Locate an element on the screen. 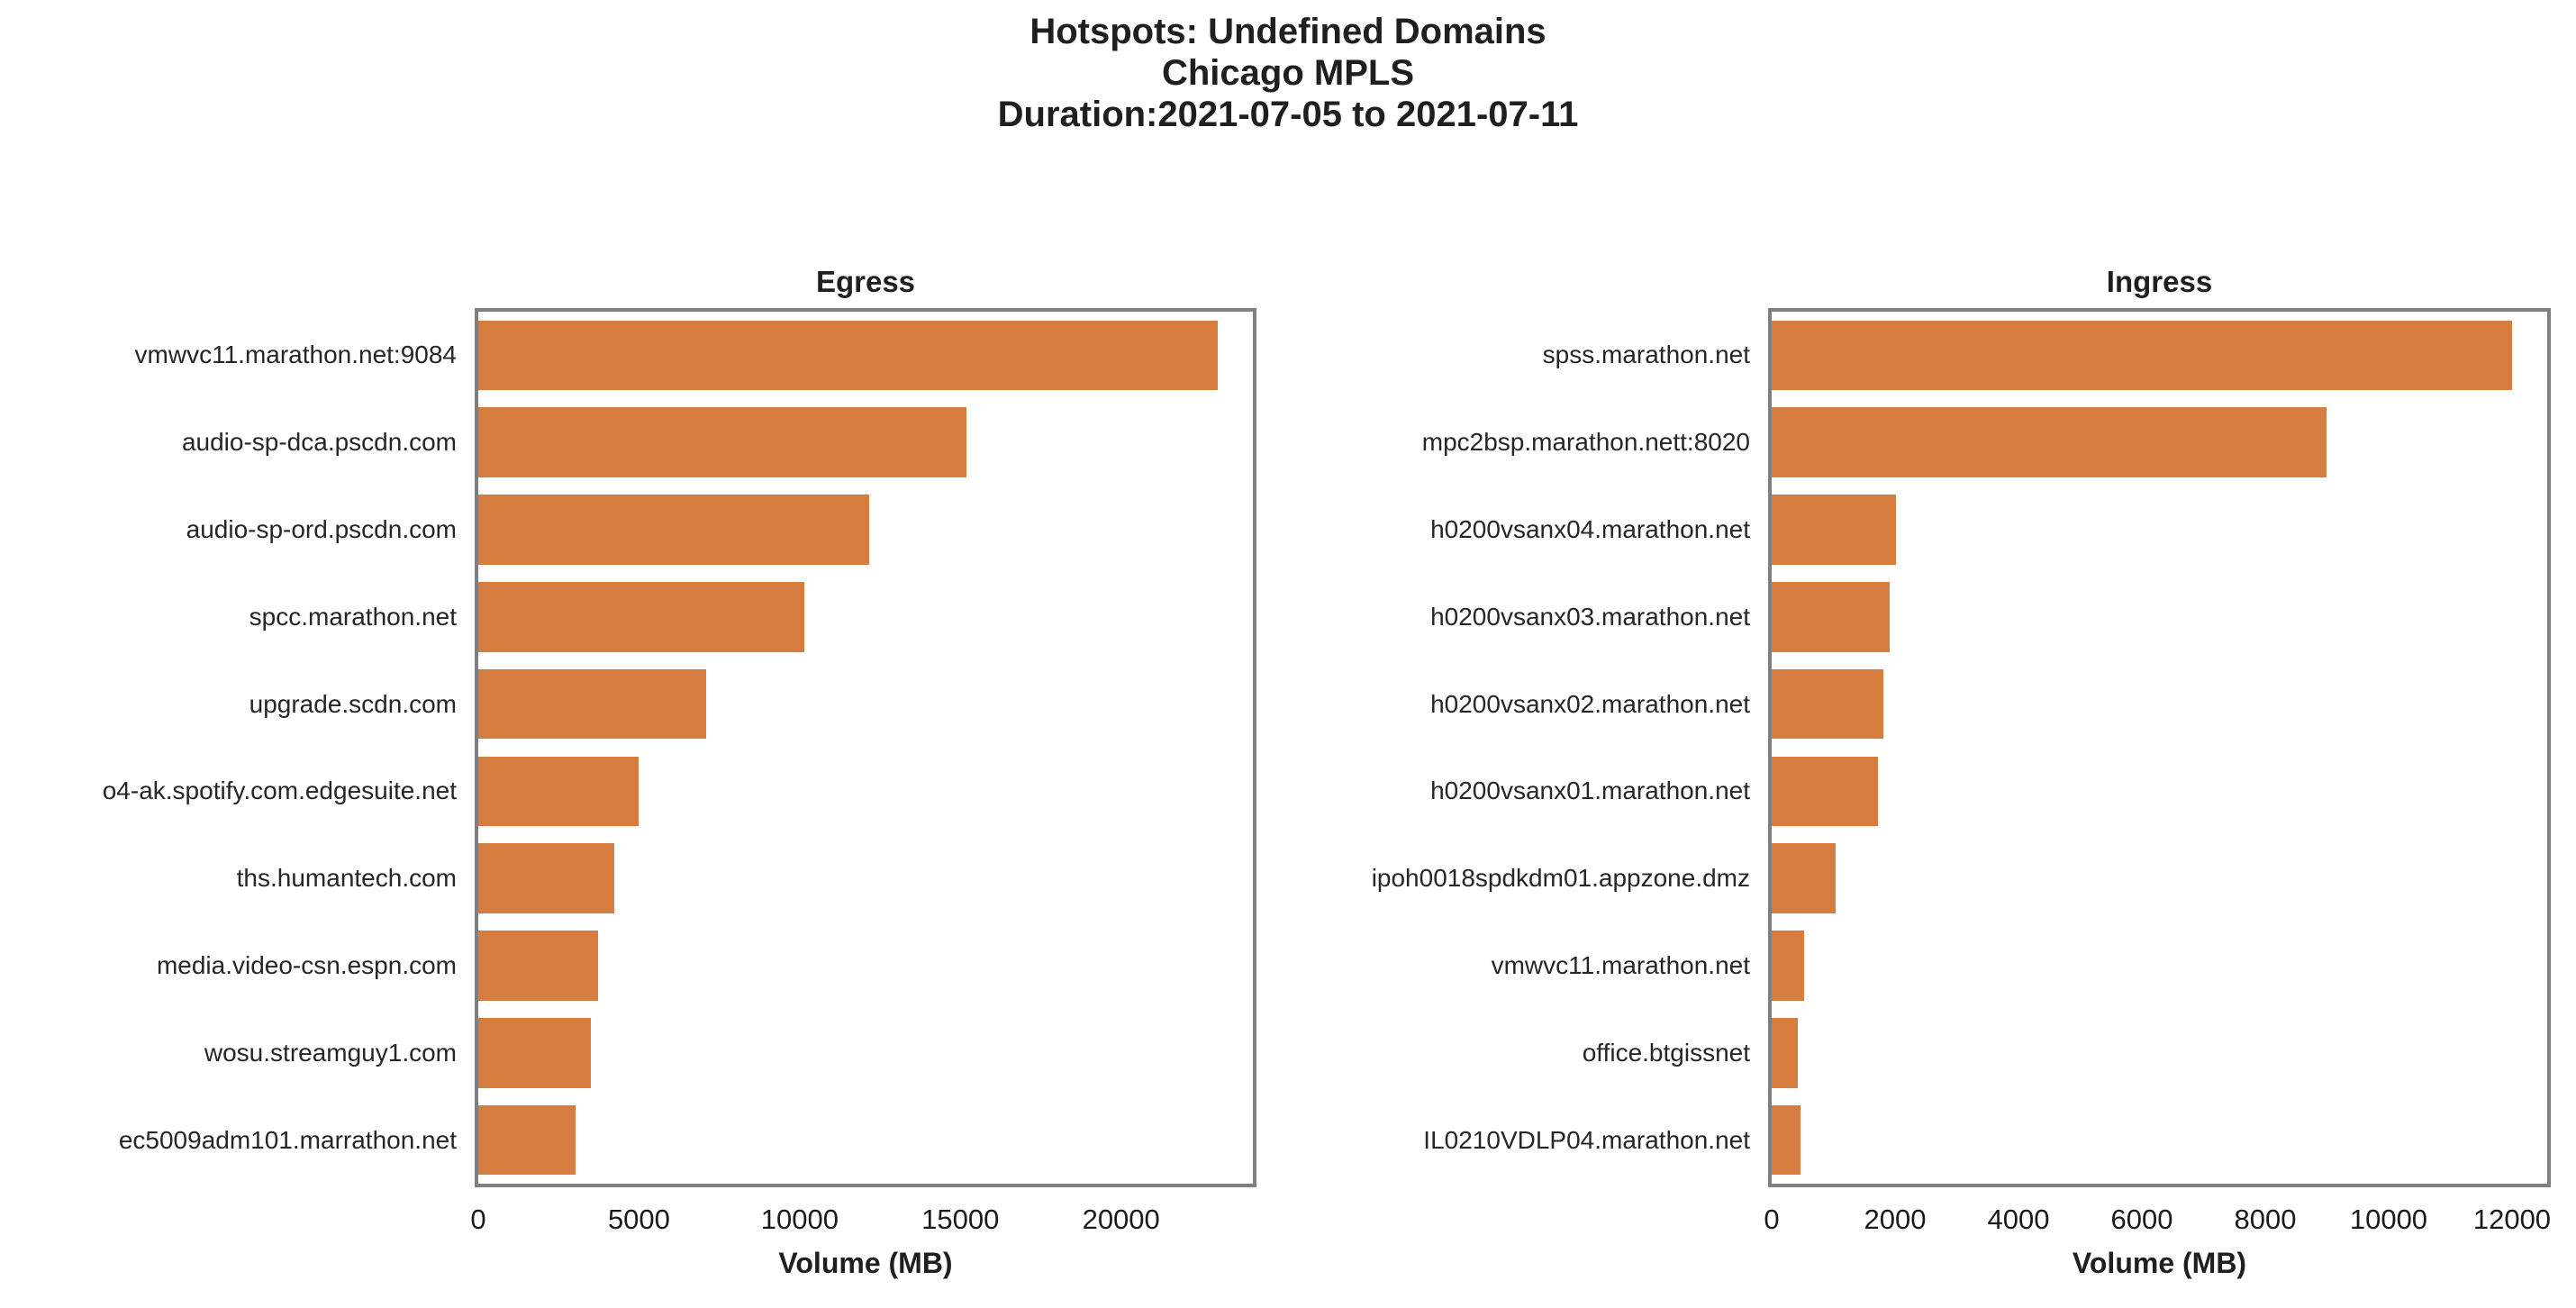 The height and width of the screenshot is (1308, 2576). x-tick-label: 4000 is located at coordinates (2018, 1219).